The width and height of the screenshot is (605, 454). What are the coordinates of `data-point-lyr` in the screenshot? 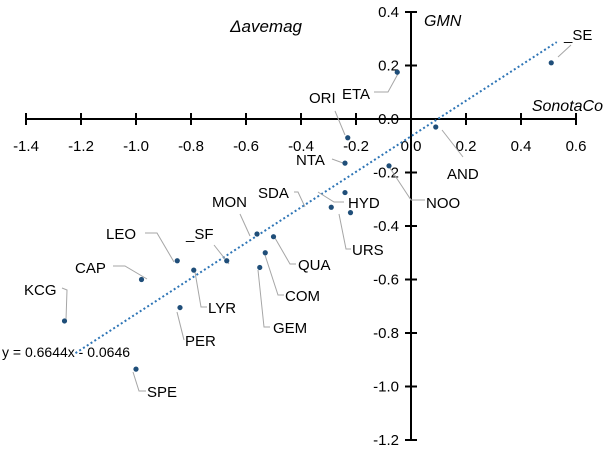 It's located at (194, 270).